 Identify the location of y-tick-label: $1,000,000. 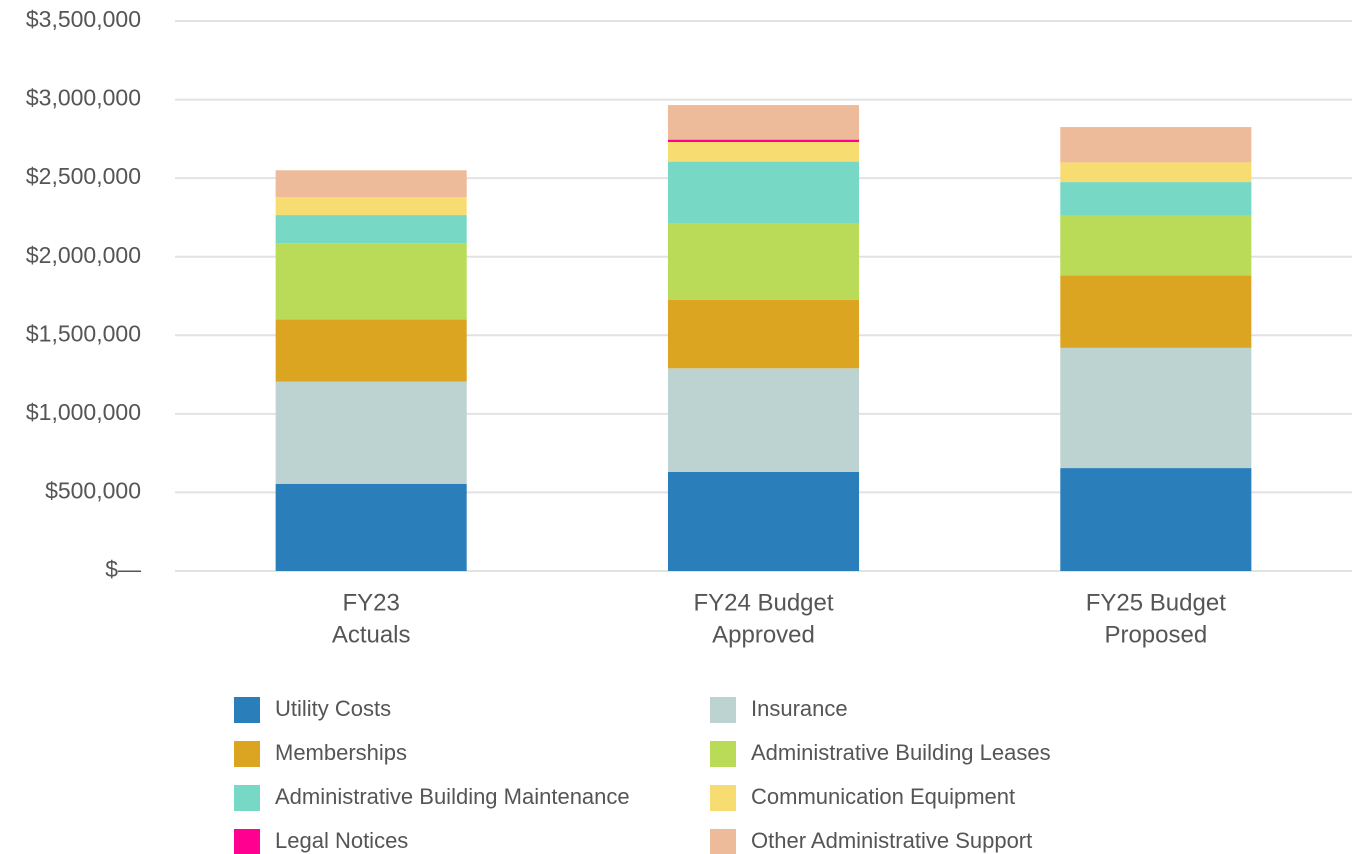
(83, 412).